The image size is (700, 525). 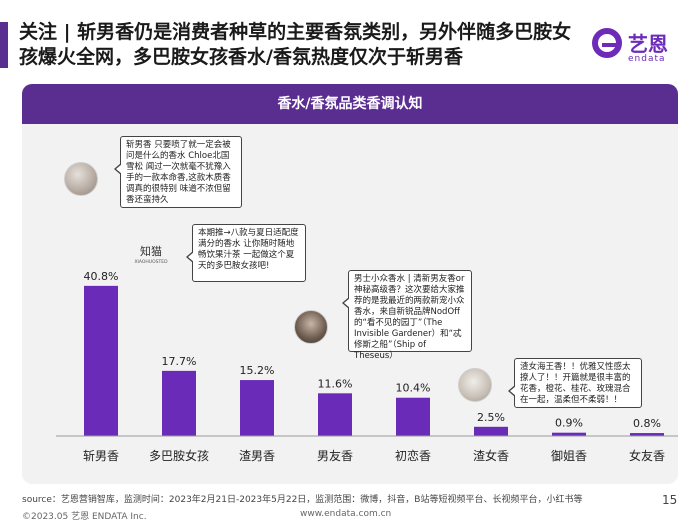 I want to click on bar-value-label-5: 2.5%, so click(x=491, y=417).